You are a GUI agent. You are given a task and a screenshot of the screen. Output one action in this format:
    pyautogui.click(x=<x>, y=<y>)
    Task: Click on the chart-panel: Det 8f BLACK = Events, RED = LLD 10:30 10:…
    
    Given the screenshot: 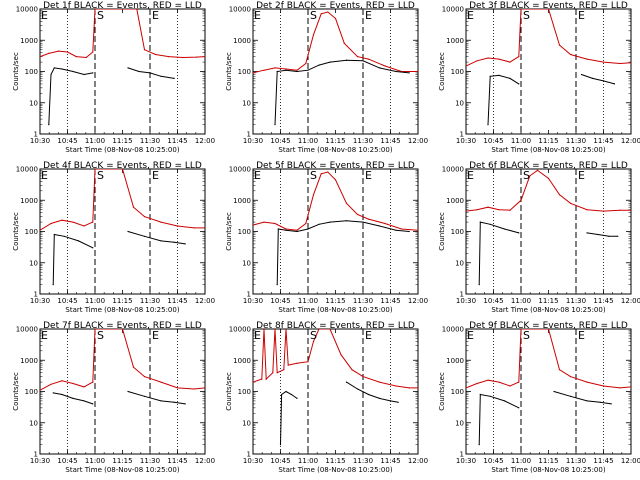 What is the action you would take?
    pyautogui.click(x=326, y=397)
    